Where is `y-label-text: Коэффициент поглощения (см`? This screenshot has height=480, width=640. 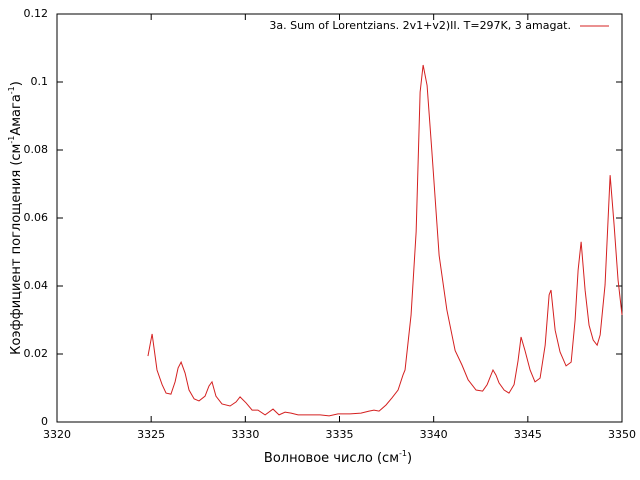 y-label-text: Коэффициент поглощения (см is located at coordinates (16, 249).